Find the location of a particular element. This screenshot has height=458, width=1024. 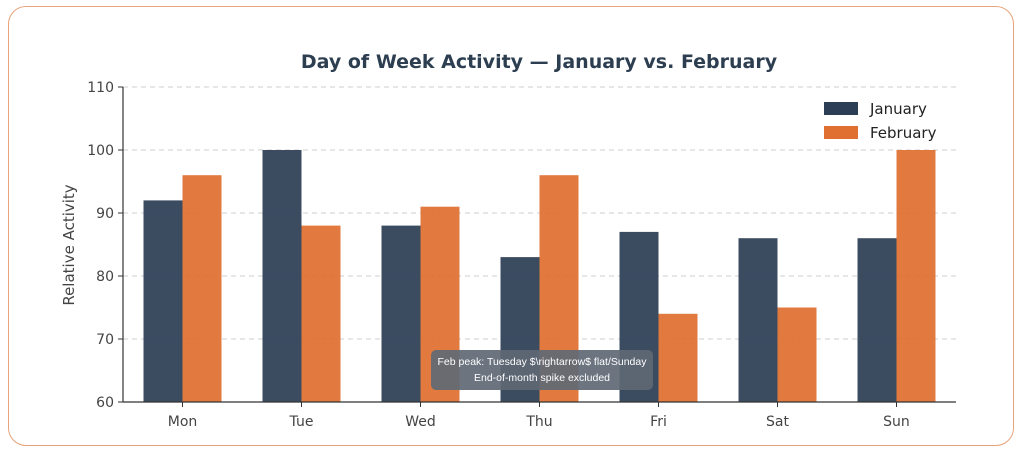

y-tick-labels: 60 70 80 90 100 110 is located at coordinates (105, 245).